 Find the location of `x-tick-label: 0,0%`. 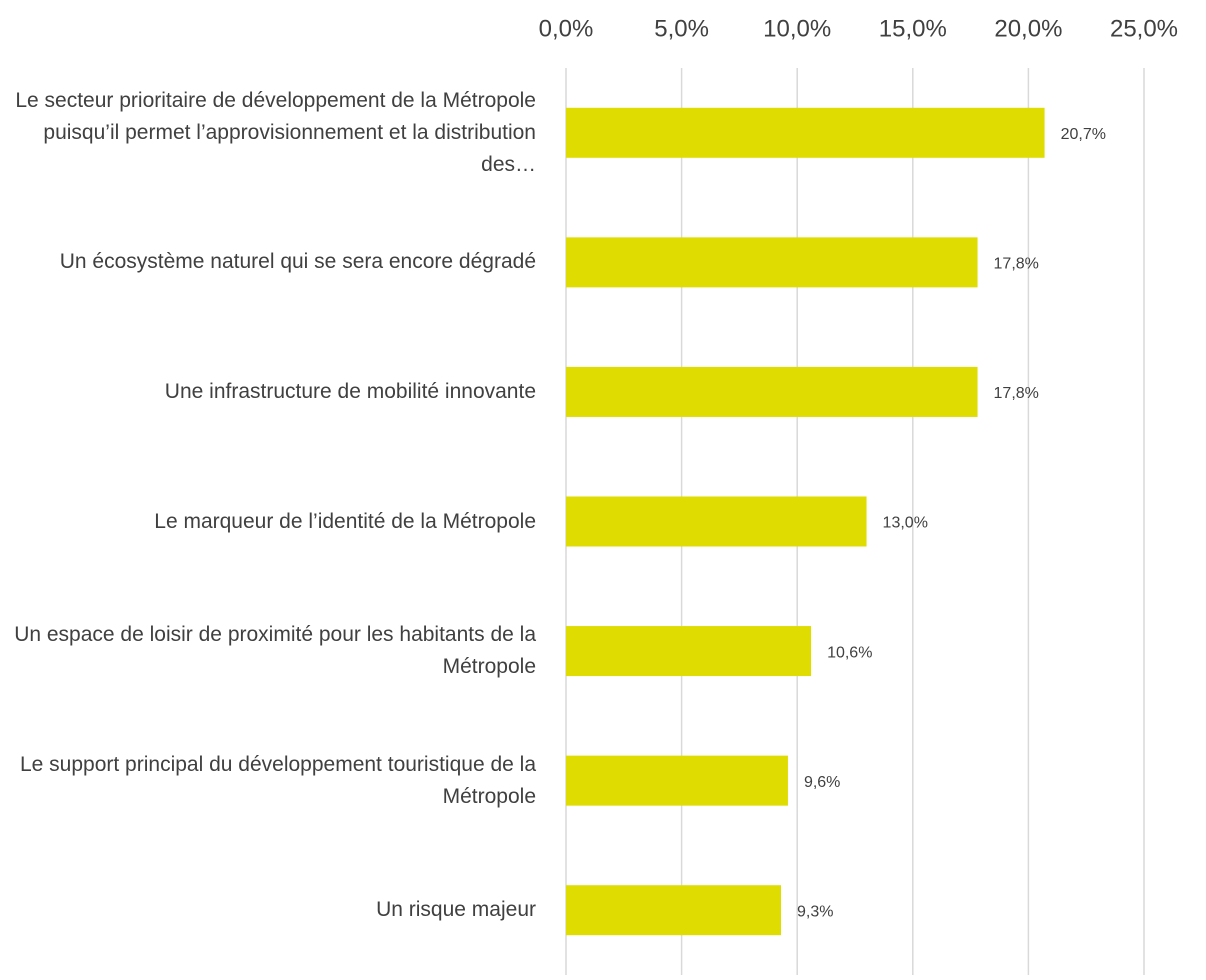

x-tick-label: 0,0% is located at coordinates (566, 28).